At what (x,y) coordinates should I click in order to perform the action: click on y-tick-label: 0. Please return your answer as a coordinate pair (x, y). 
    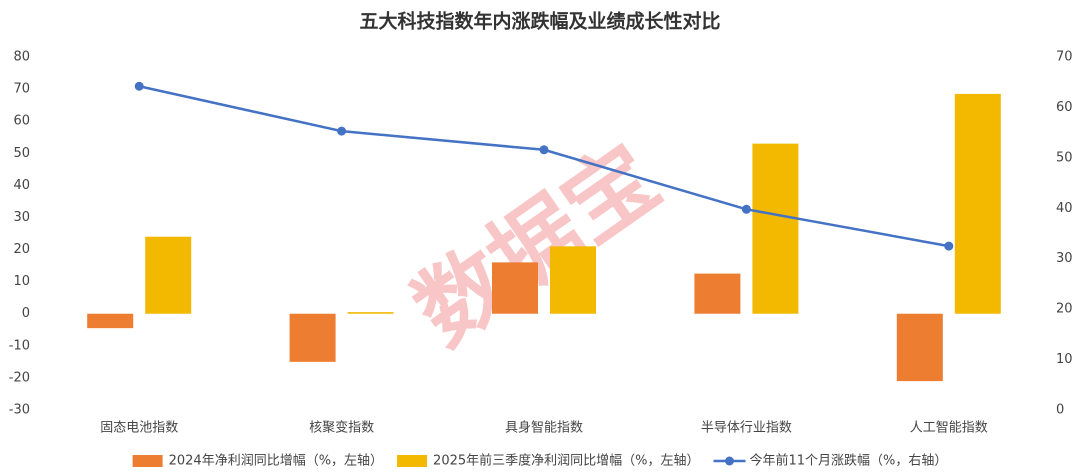
    Looking at the image, I should click on (26, 313).